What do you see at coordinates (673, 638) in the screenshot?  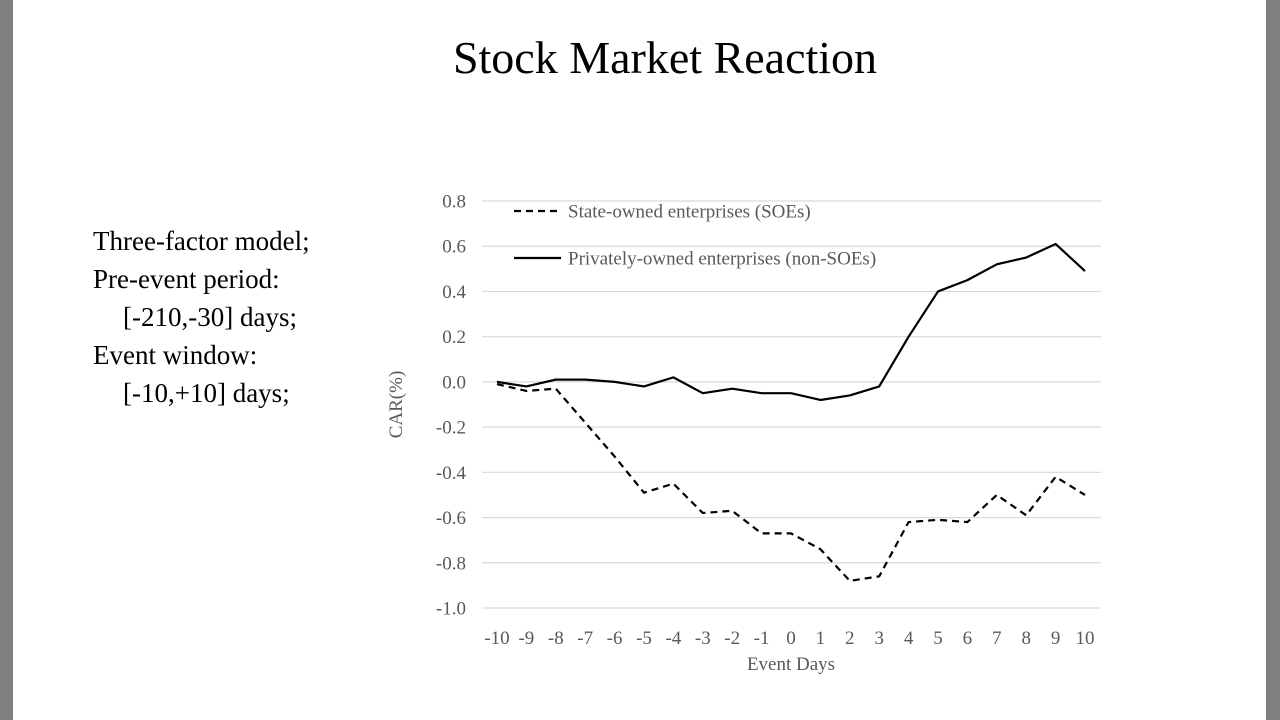 I see `x-tick-label: -4` at bounding box center [673, 638].